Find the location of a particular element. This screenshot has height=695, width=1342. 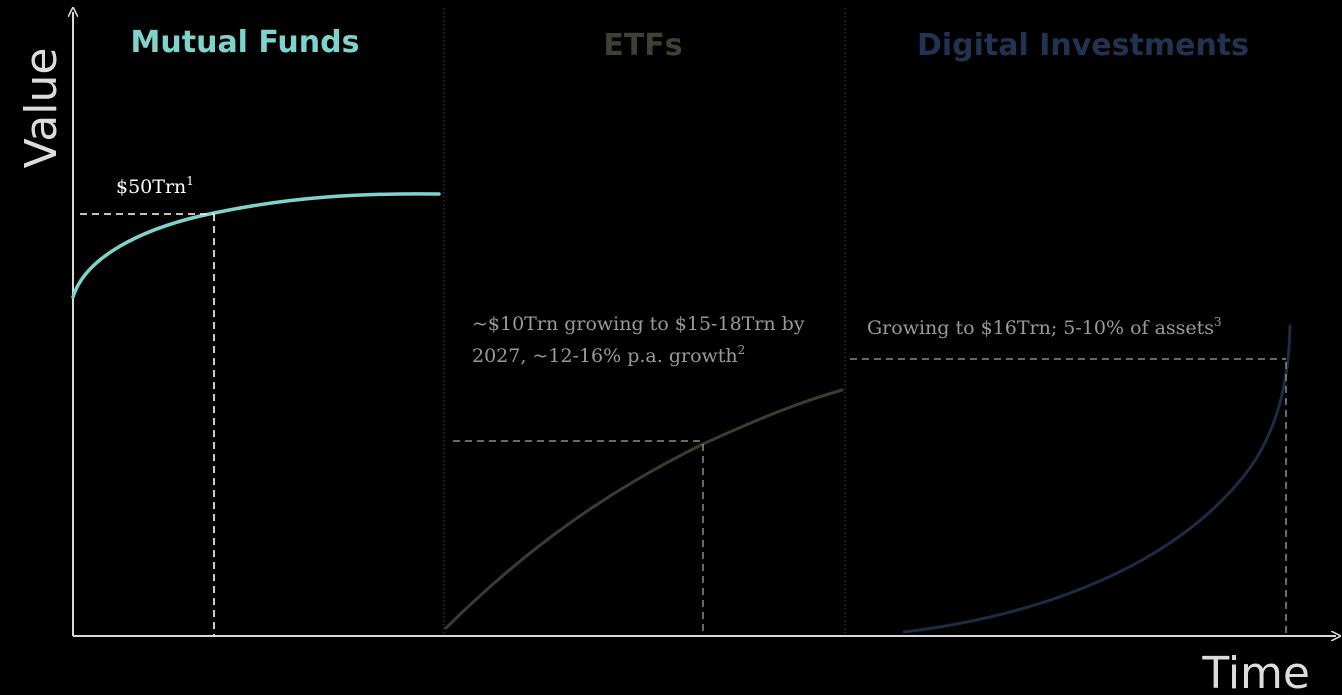

annotation-digital-investments-footnote: 3 is located at coordinates (1218, 322).